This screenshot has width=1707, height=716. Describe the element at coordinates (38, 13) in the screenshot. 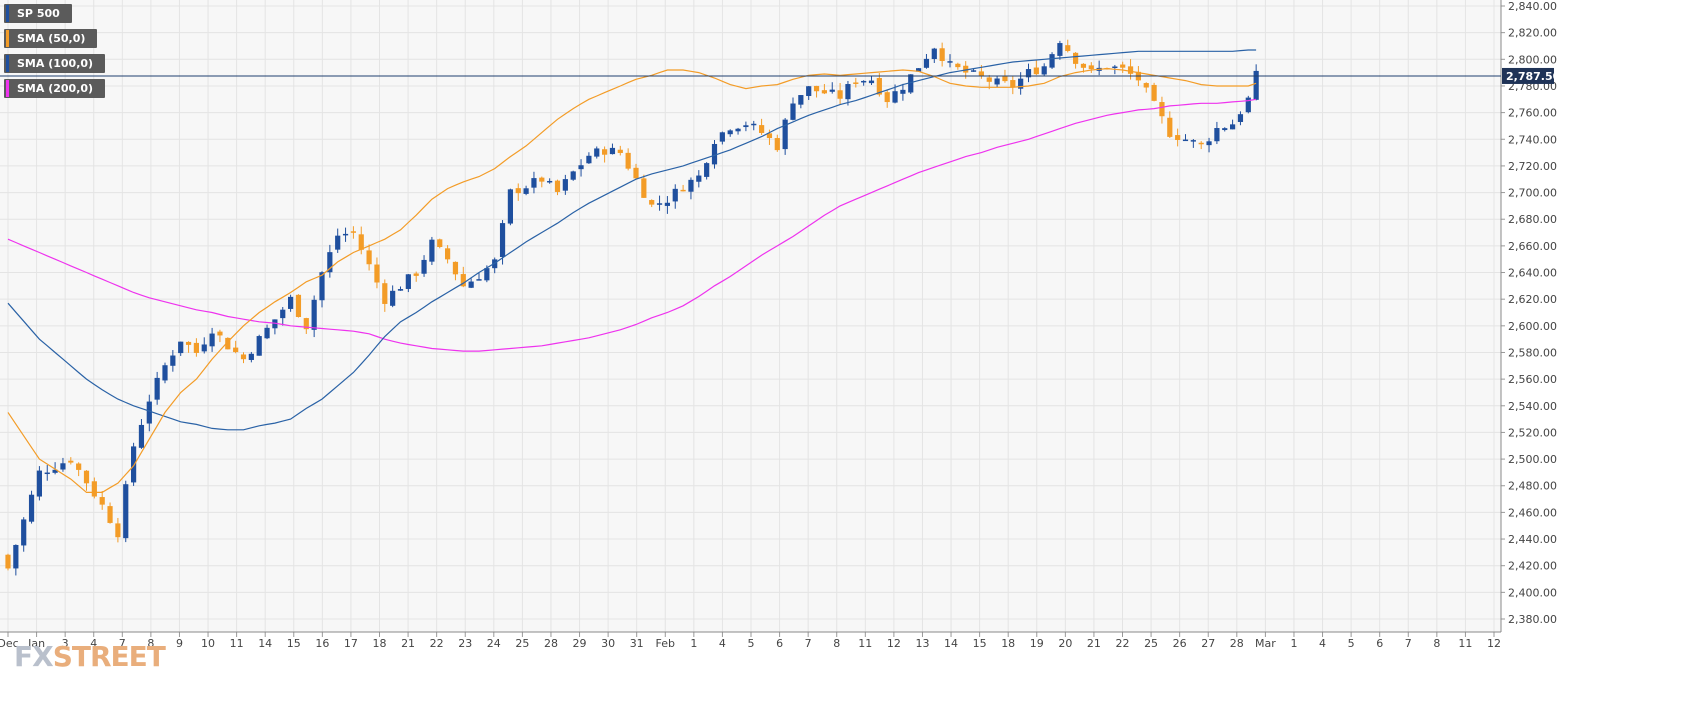

I see `legend-item-sp500: SP 500` at that location.